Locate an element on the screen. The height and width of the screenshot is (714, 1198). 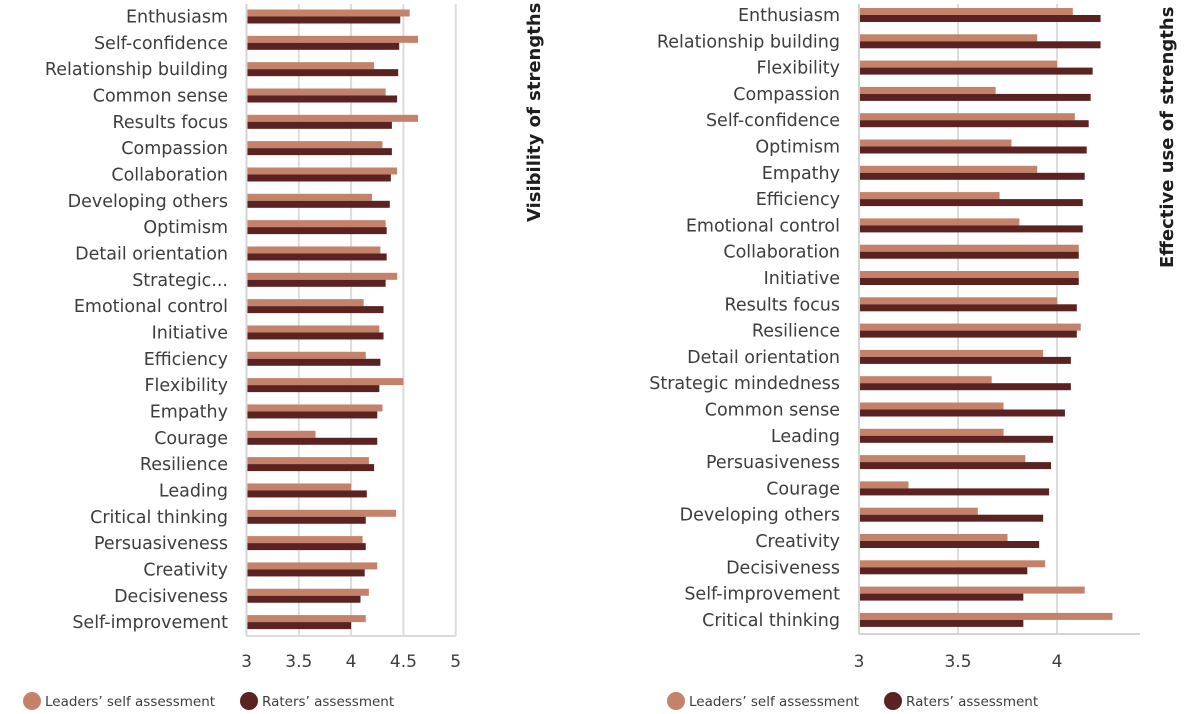
category-label: Empathy is located at coordinates (189, 412).